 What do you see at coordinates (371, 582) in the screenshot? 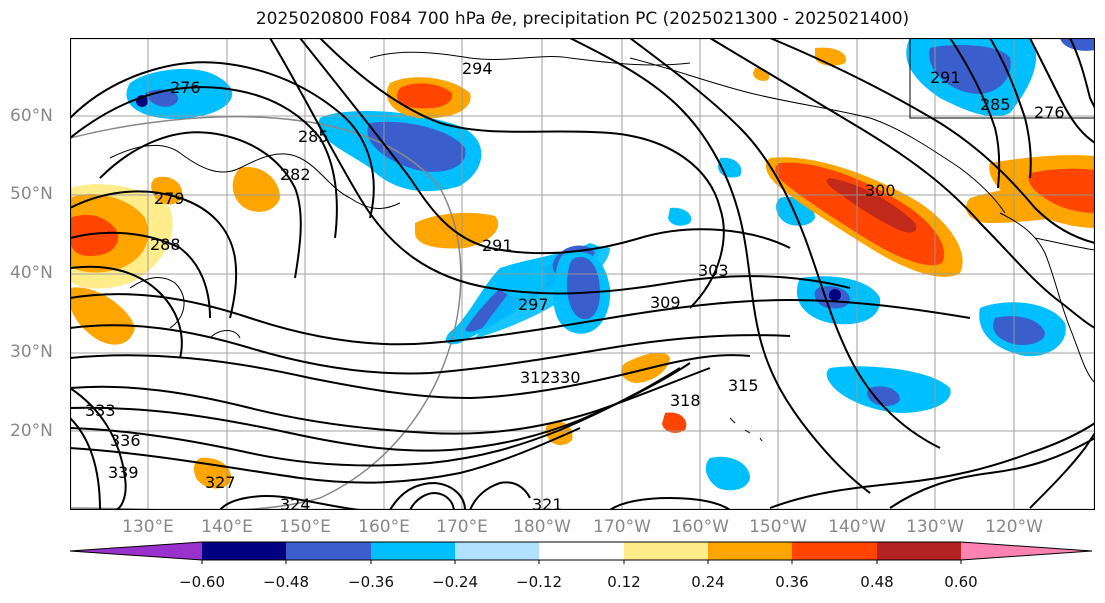
I see `colorbar-tick: −0.36` at bounding box center [371, 582].